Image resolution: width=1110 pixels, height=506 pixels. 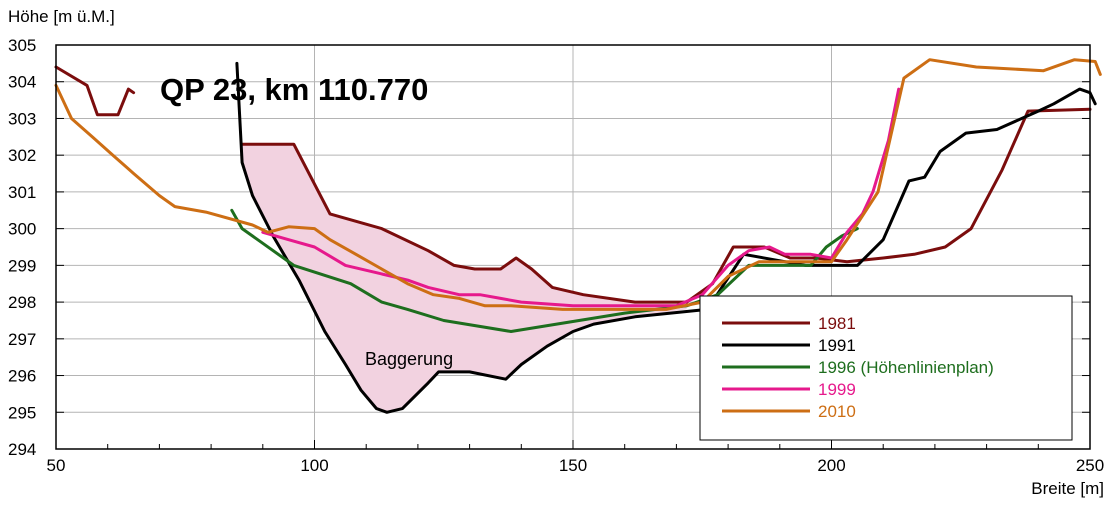 What do you see at coordinates (22, 449) in the screenshot?
I see `y-tick-label: 294` at bounding box center [22, 449].